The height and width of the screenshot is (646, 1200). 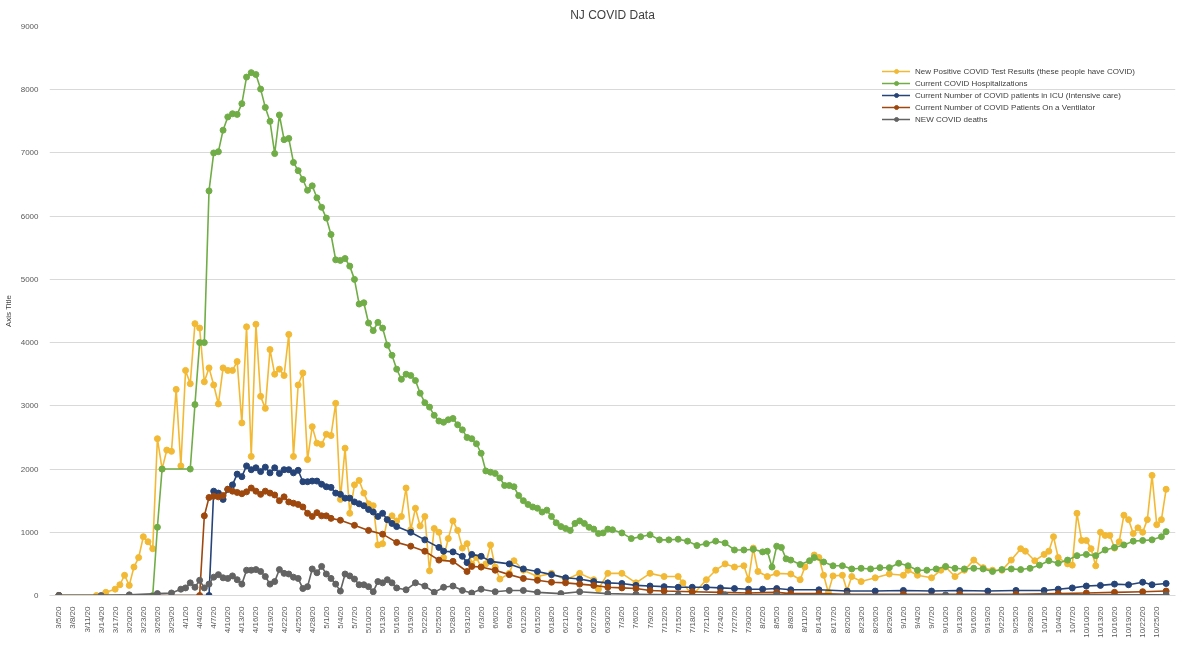 I want to click on x-tick-label: 7/12/20, so click(x=664, y=619).